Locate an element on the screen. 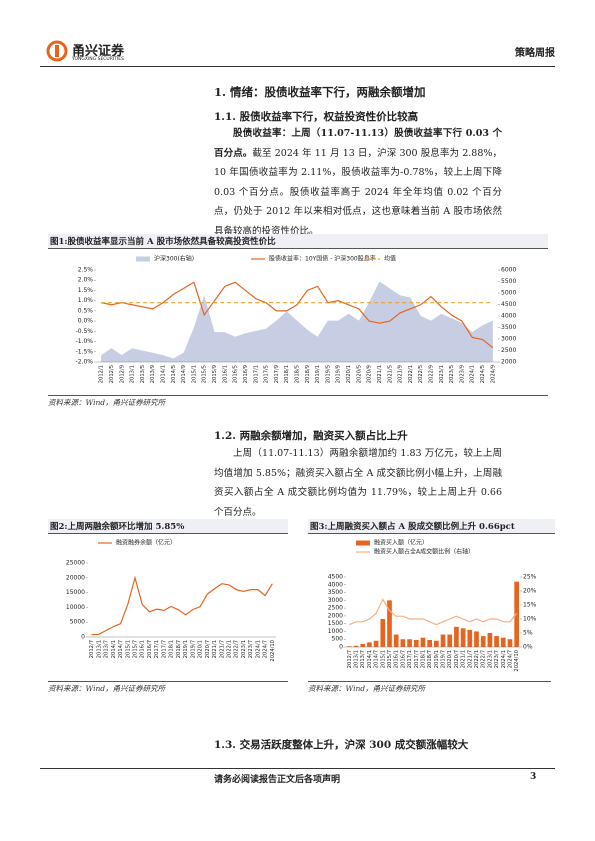 The height and width of the screenshot is (841, 595). legend-label: 融资融券余额（亿元） is located at coordinates (146, 543).